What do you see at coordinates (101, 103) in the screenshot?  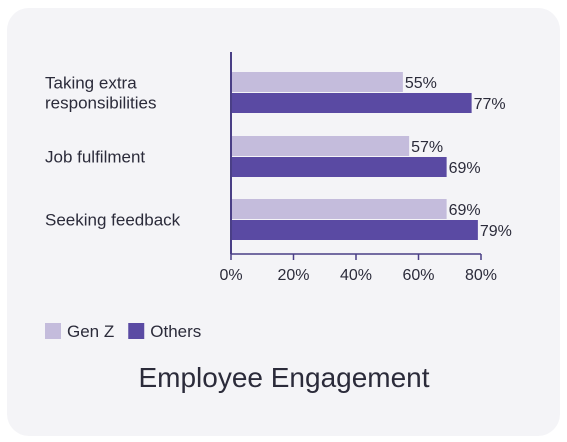 I see `category-label: responsibilities` at bounding box center [101, 103].